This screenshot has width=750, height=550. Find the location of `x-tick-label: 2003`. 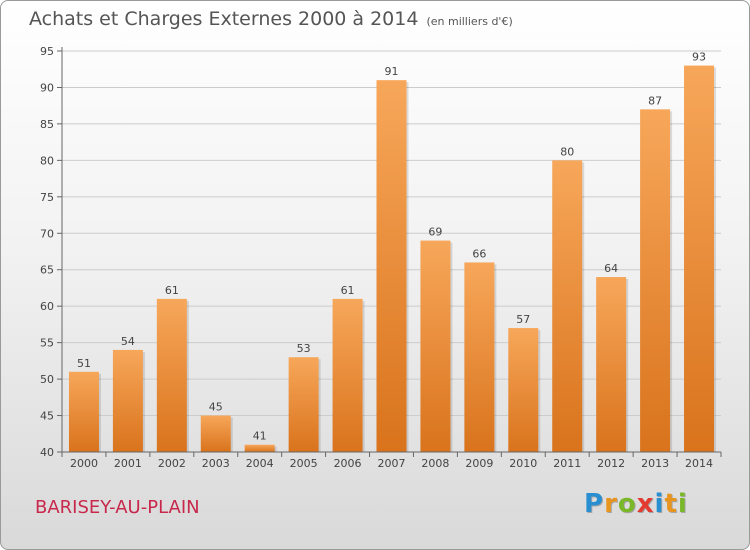

x-tick-label: 2003 is located at coordinates (216, 463).